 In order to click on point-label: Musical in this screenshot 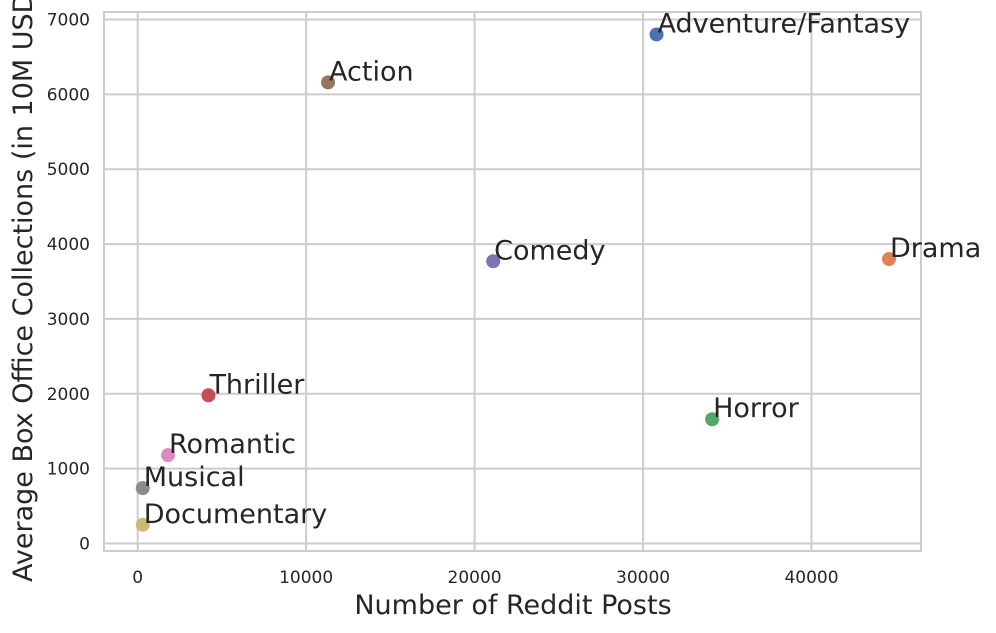, I will do `click(194, 477)`.